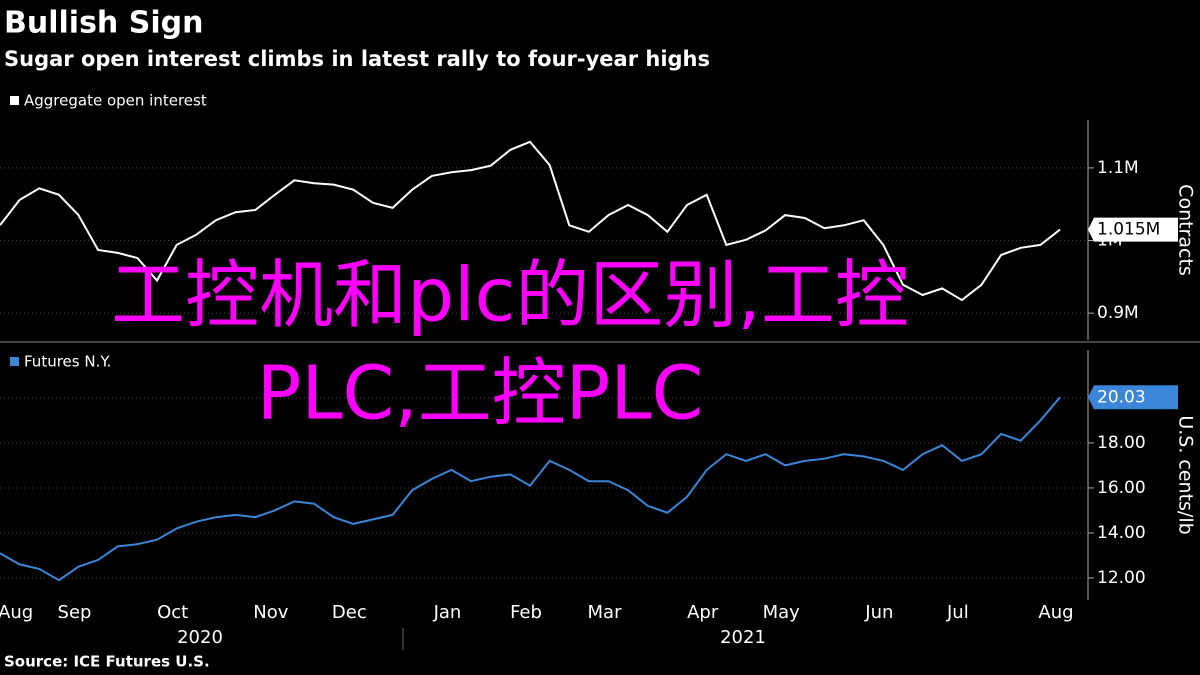 This screenshot has height=675, width=1200. What do you see at coordinates (1121, 443) in the screenshot?
I see `y-tick-label: 18.00` at bounding box center [1121, 443].